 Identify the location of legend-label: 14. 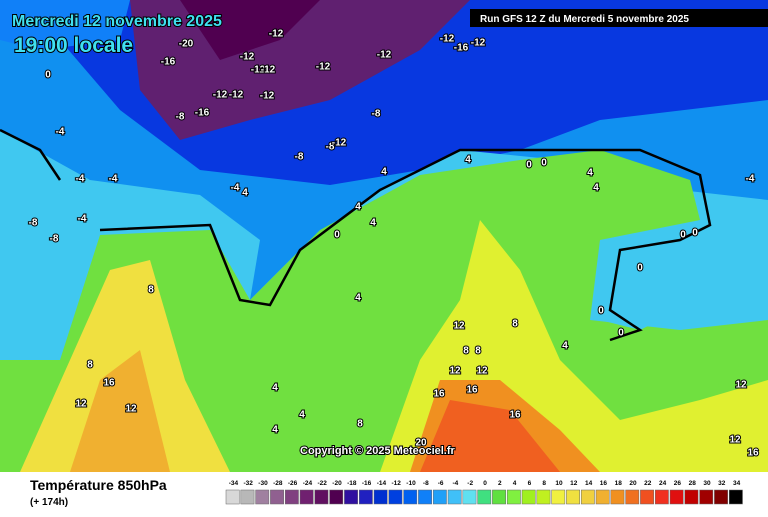
(589, 483).